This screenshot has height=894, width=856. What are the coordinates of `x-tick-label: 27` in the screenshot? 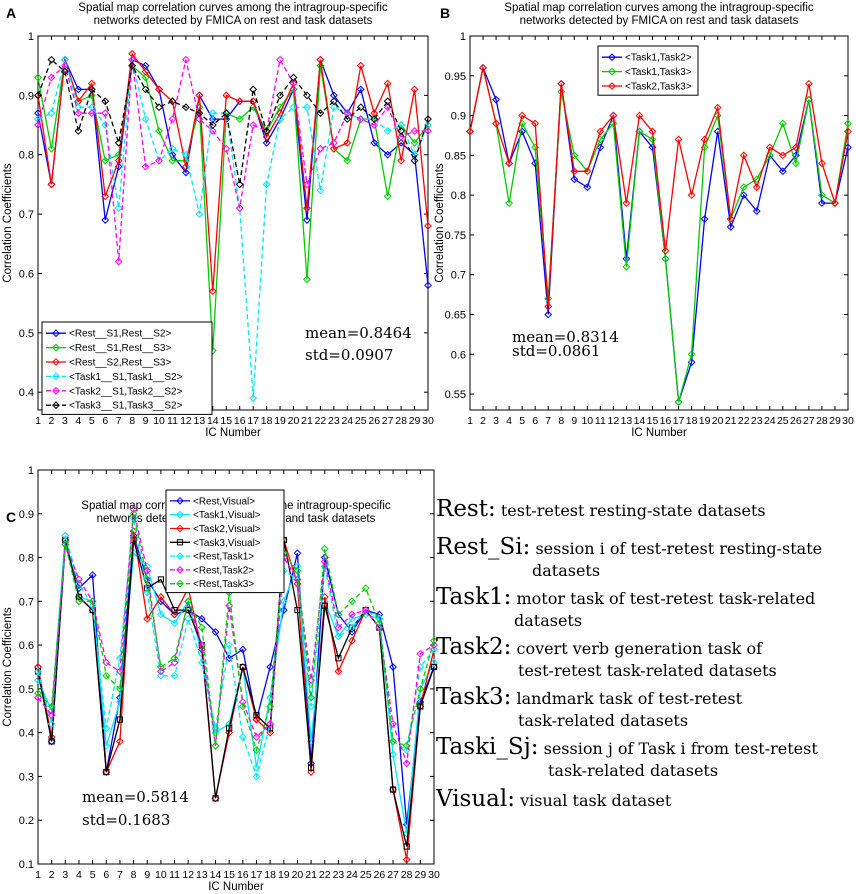 It's located at (809, 421).